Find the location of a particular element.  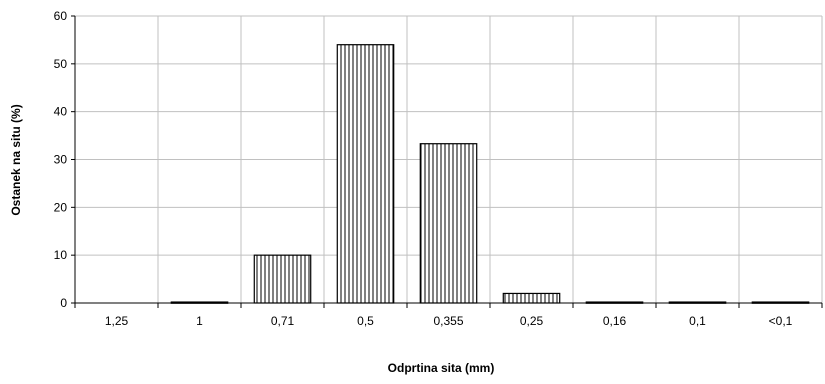

y-tick-label: 10 is located at coordinates (61, 255).